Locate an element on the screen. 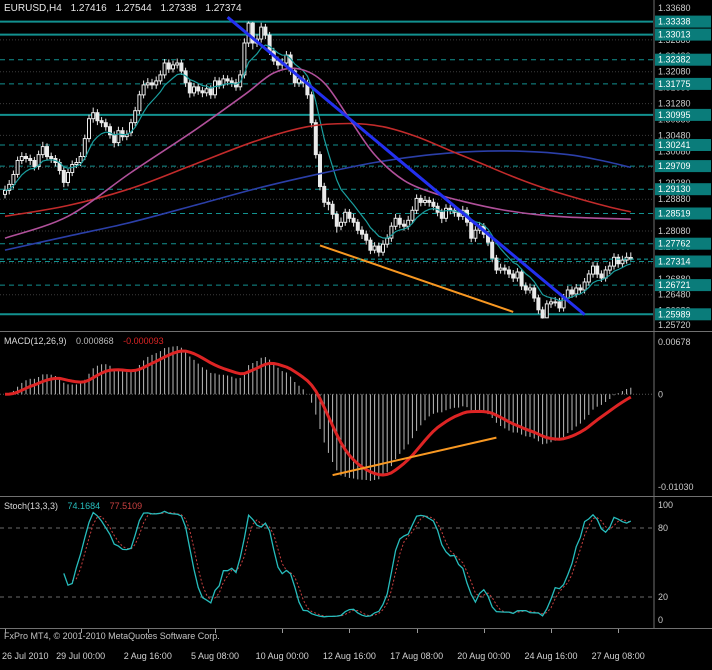 The image size is (712, 670). stoch-main-line is located at coordinates (347, 564).